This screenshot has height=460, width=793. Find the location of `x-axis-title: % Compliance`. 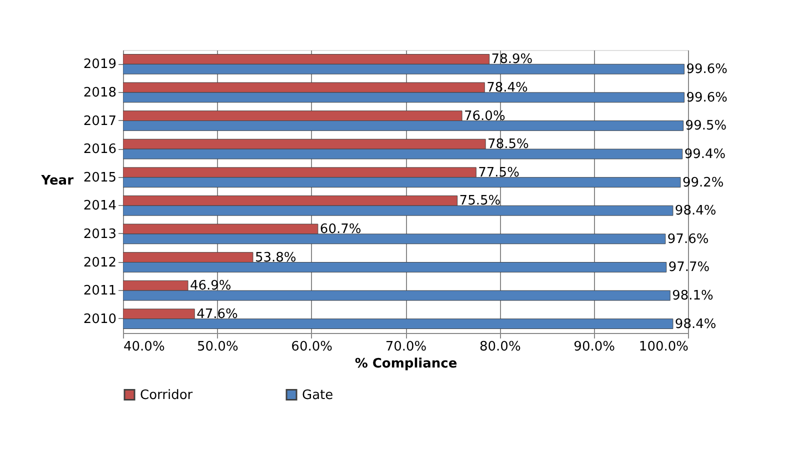

x-axis-title: % Compliance is located at coordinates (406, 364).